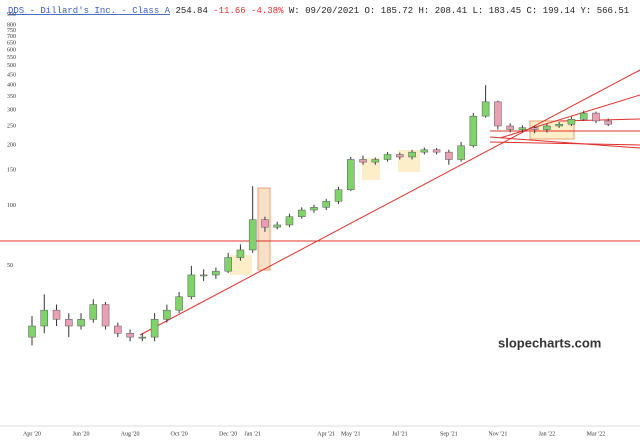 The height and width of the screenshot is (446, 640). Describe the element at coordinates (11, 66) in the screenshot. I see `y-tick-label: 500` at that location.